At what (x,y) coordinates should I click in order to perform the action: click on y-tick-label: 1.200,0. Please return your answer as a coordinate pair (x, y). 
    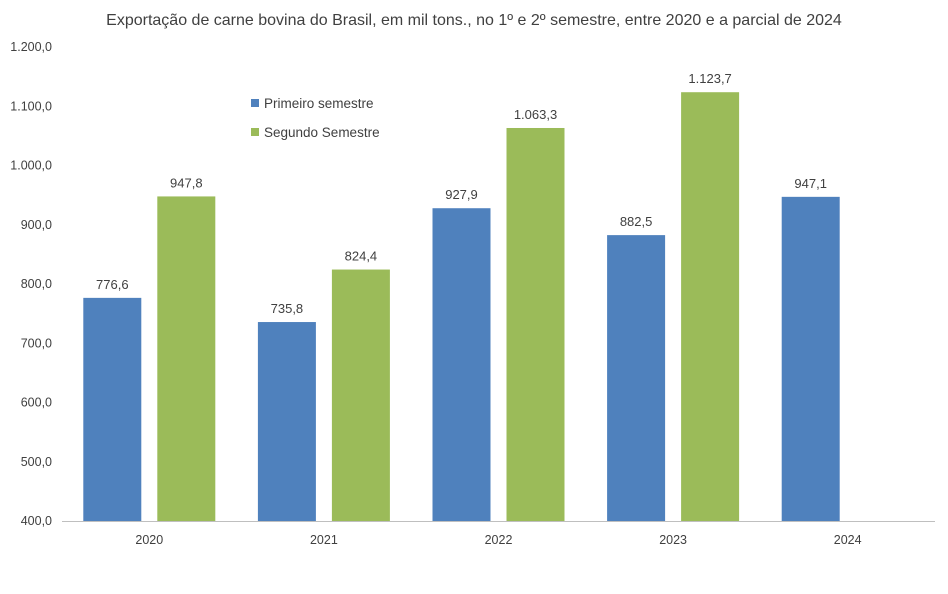
    Looking at the image, I should click on (31, 47).